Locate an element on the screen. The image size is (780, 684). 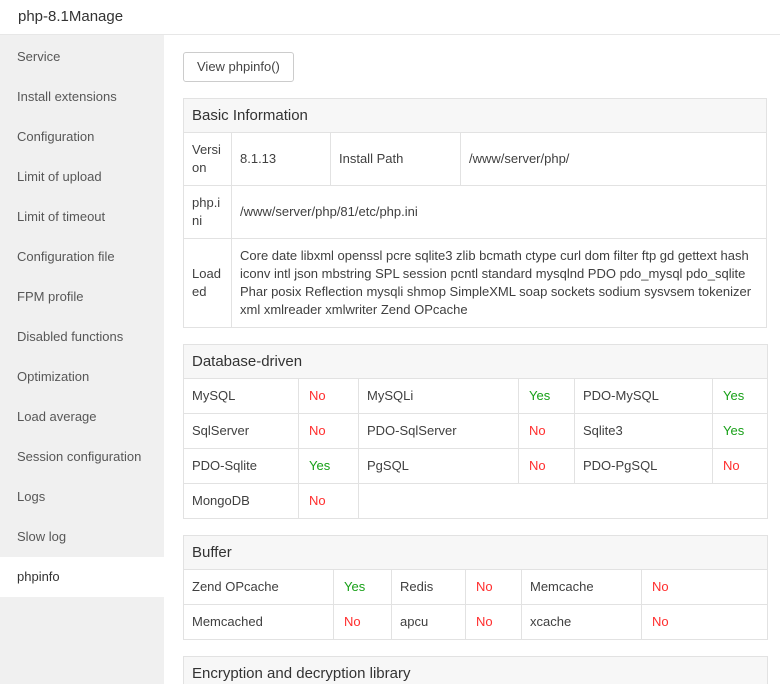
table-cell is located at coordinates (563, 501).